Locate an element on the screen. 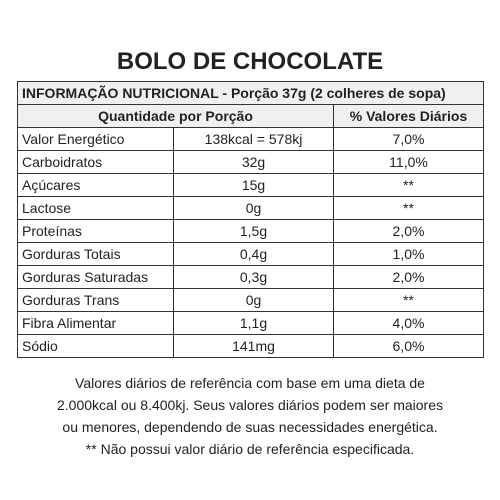  nutrient-row: Carboidratos 32g 11,0% is located at coordinates (250, 162).